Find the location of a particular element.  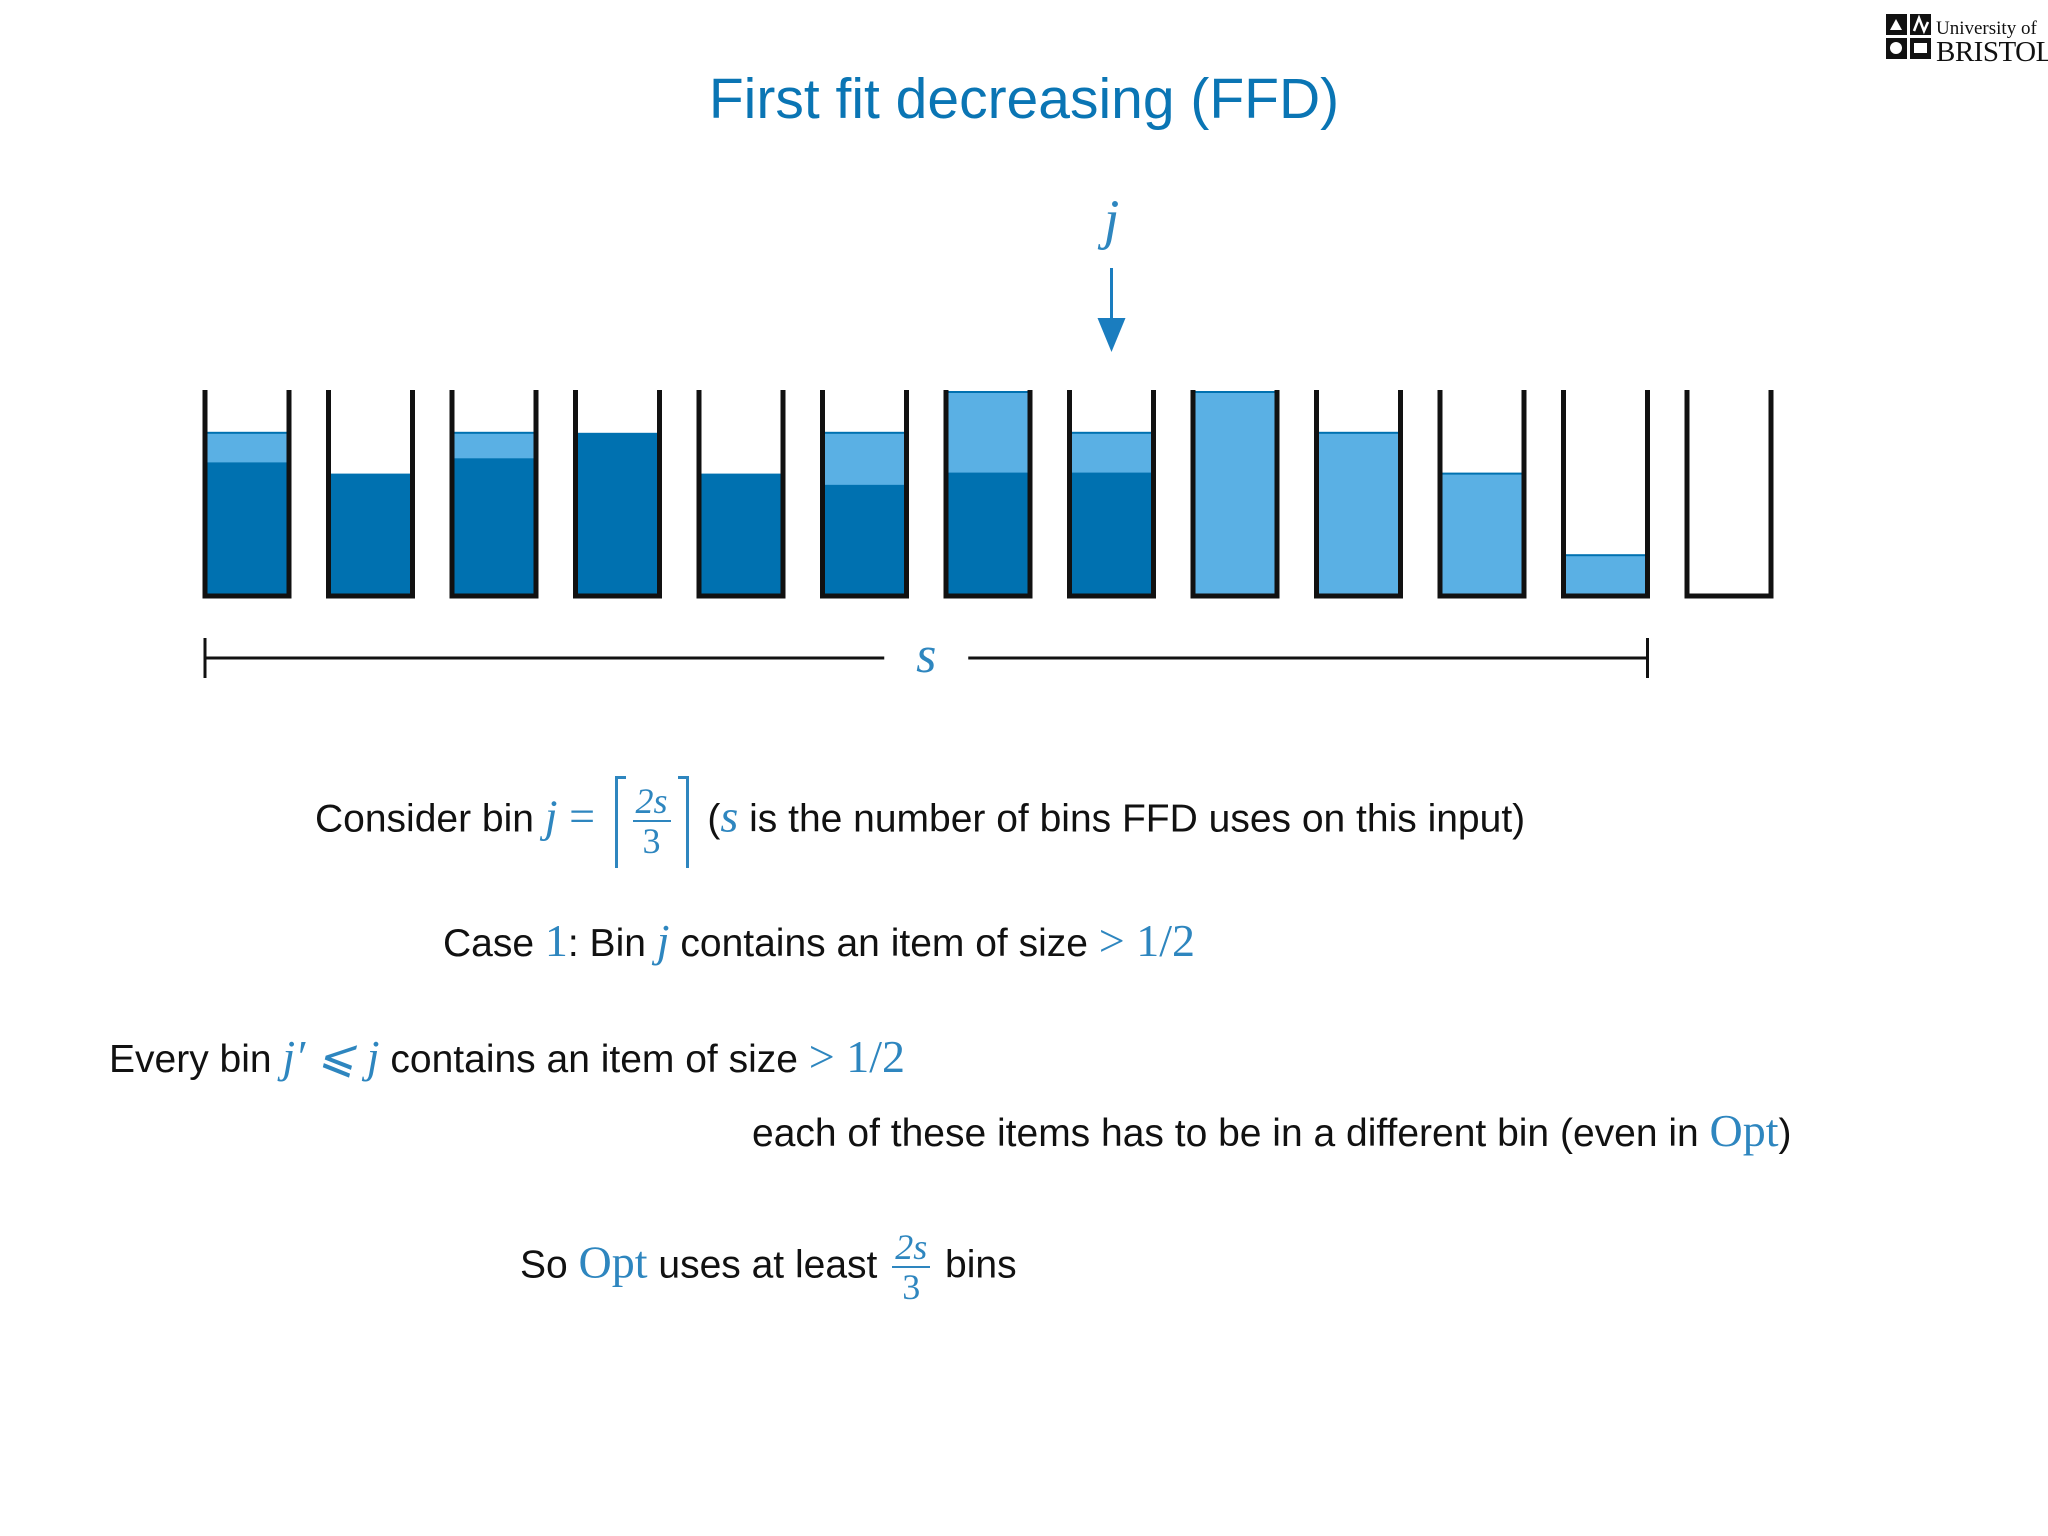

so-fraction-denominator: 3 is located at coordinates (911, 1287).